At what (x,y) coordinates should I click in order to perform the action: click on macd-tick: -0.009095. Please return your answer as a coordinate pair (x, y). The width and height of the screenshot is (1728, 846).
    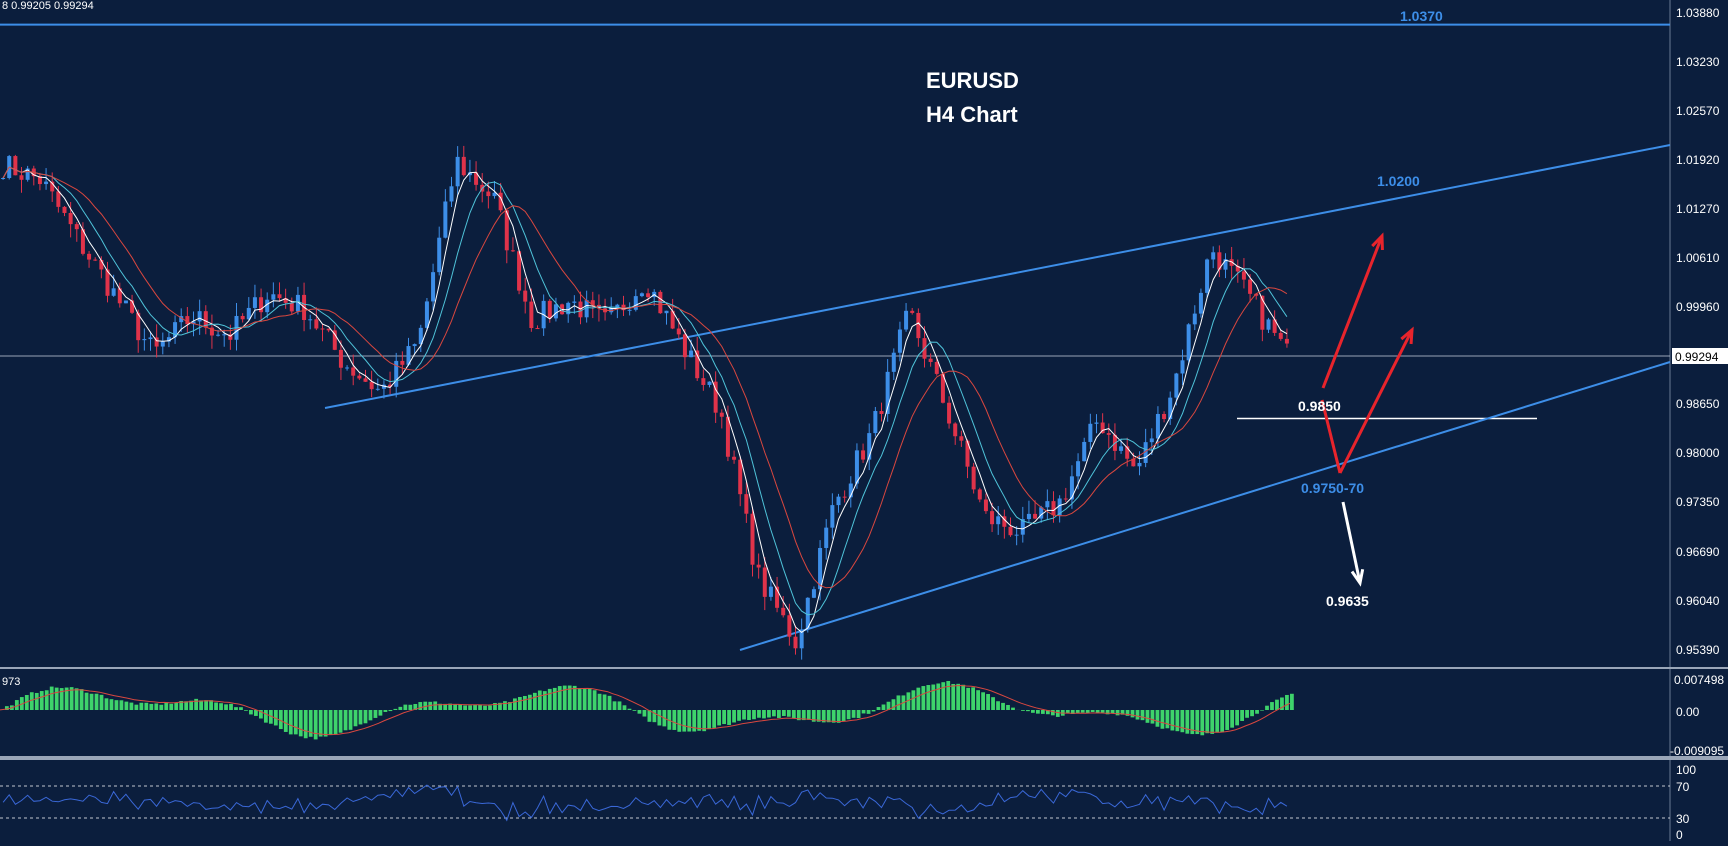
    Looking at the image, I should click on (1697, 751).